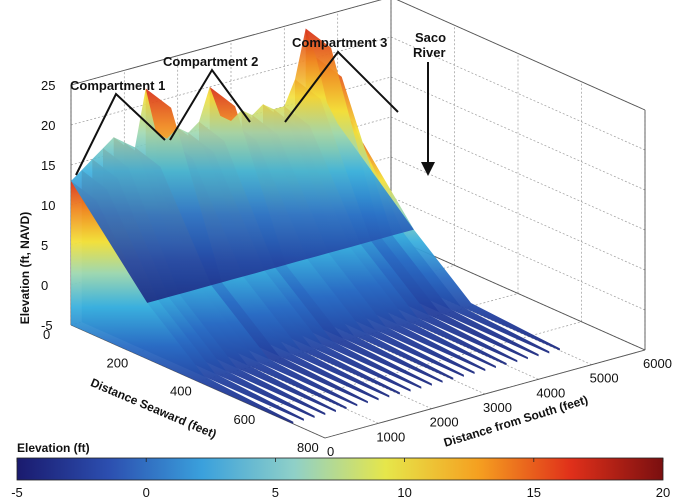 The height and width of the screenshot is (501, 700). I want to click on x-tick-label: 2000, so click(444, 422).